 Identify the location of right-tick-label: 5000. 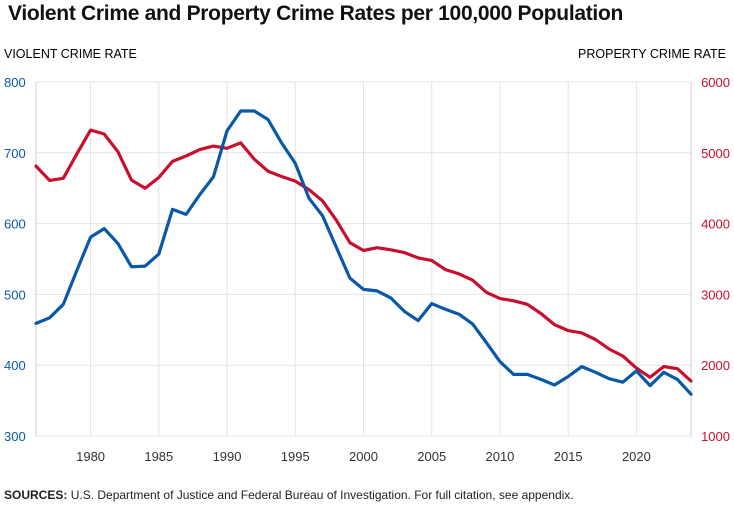
(715, 153).